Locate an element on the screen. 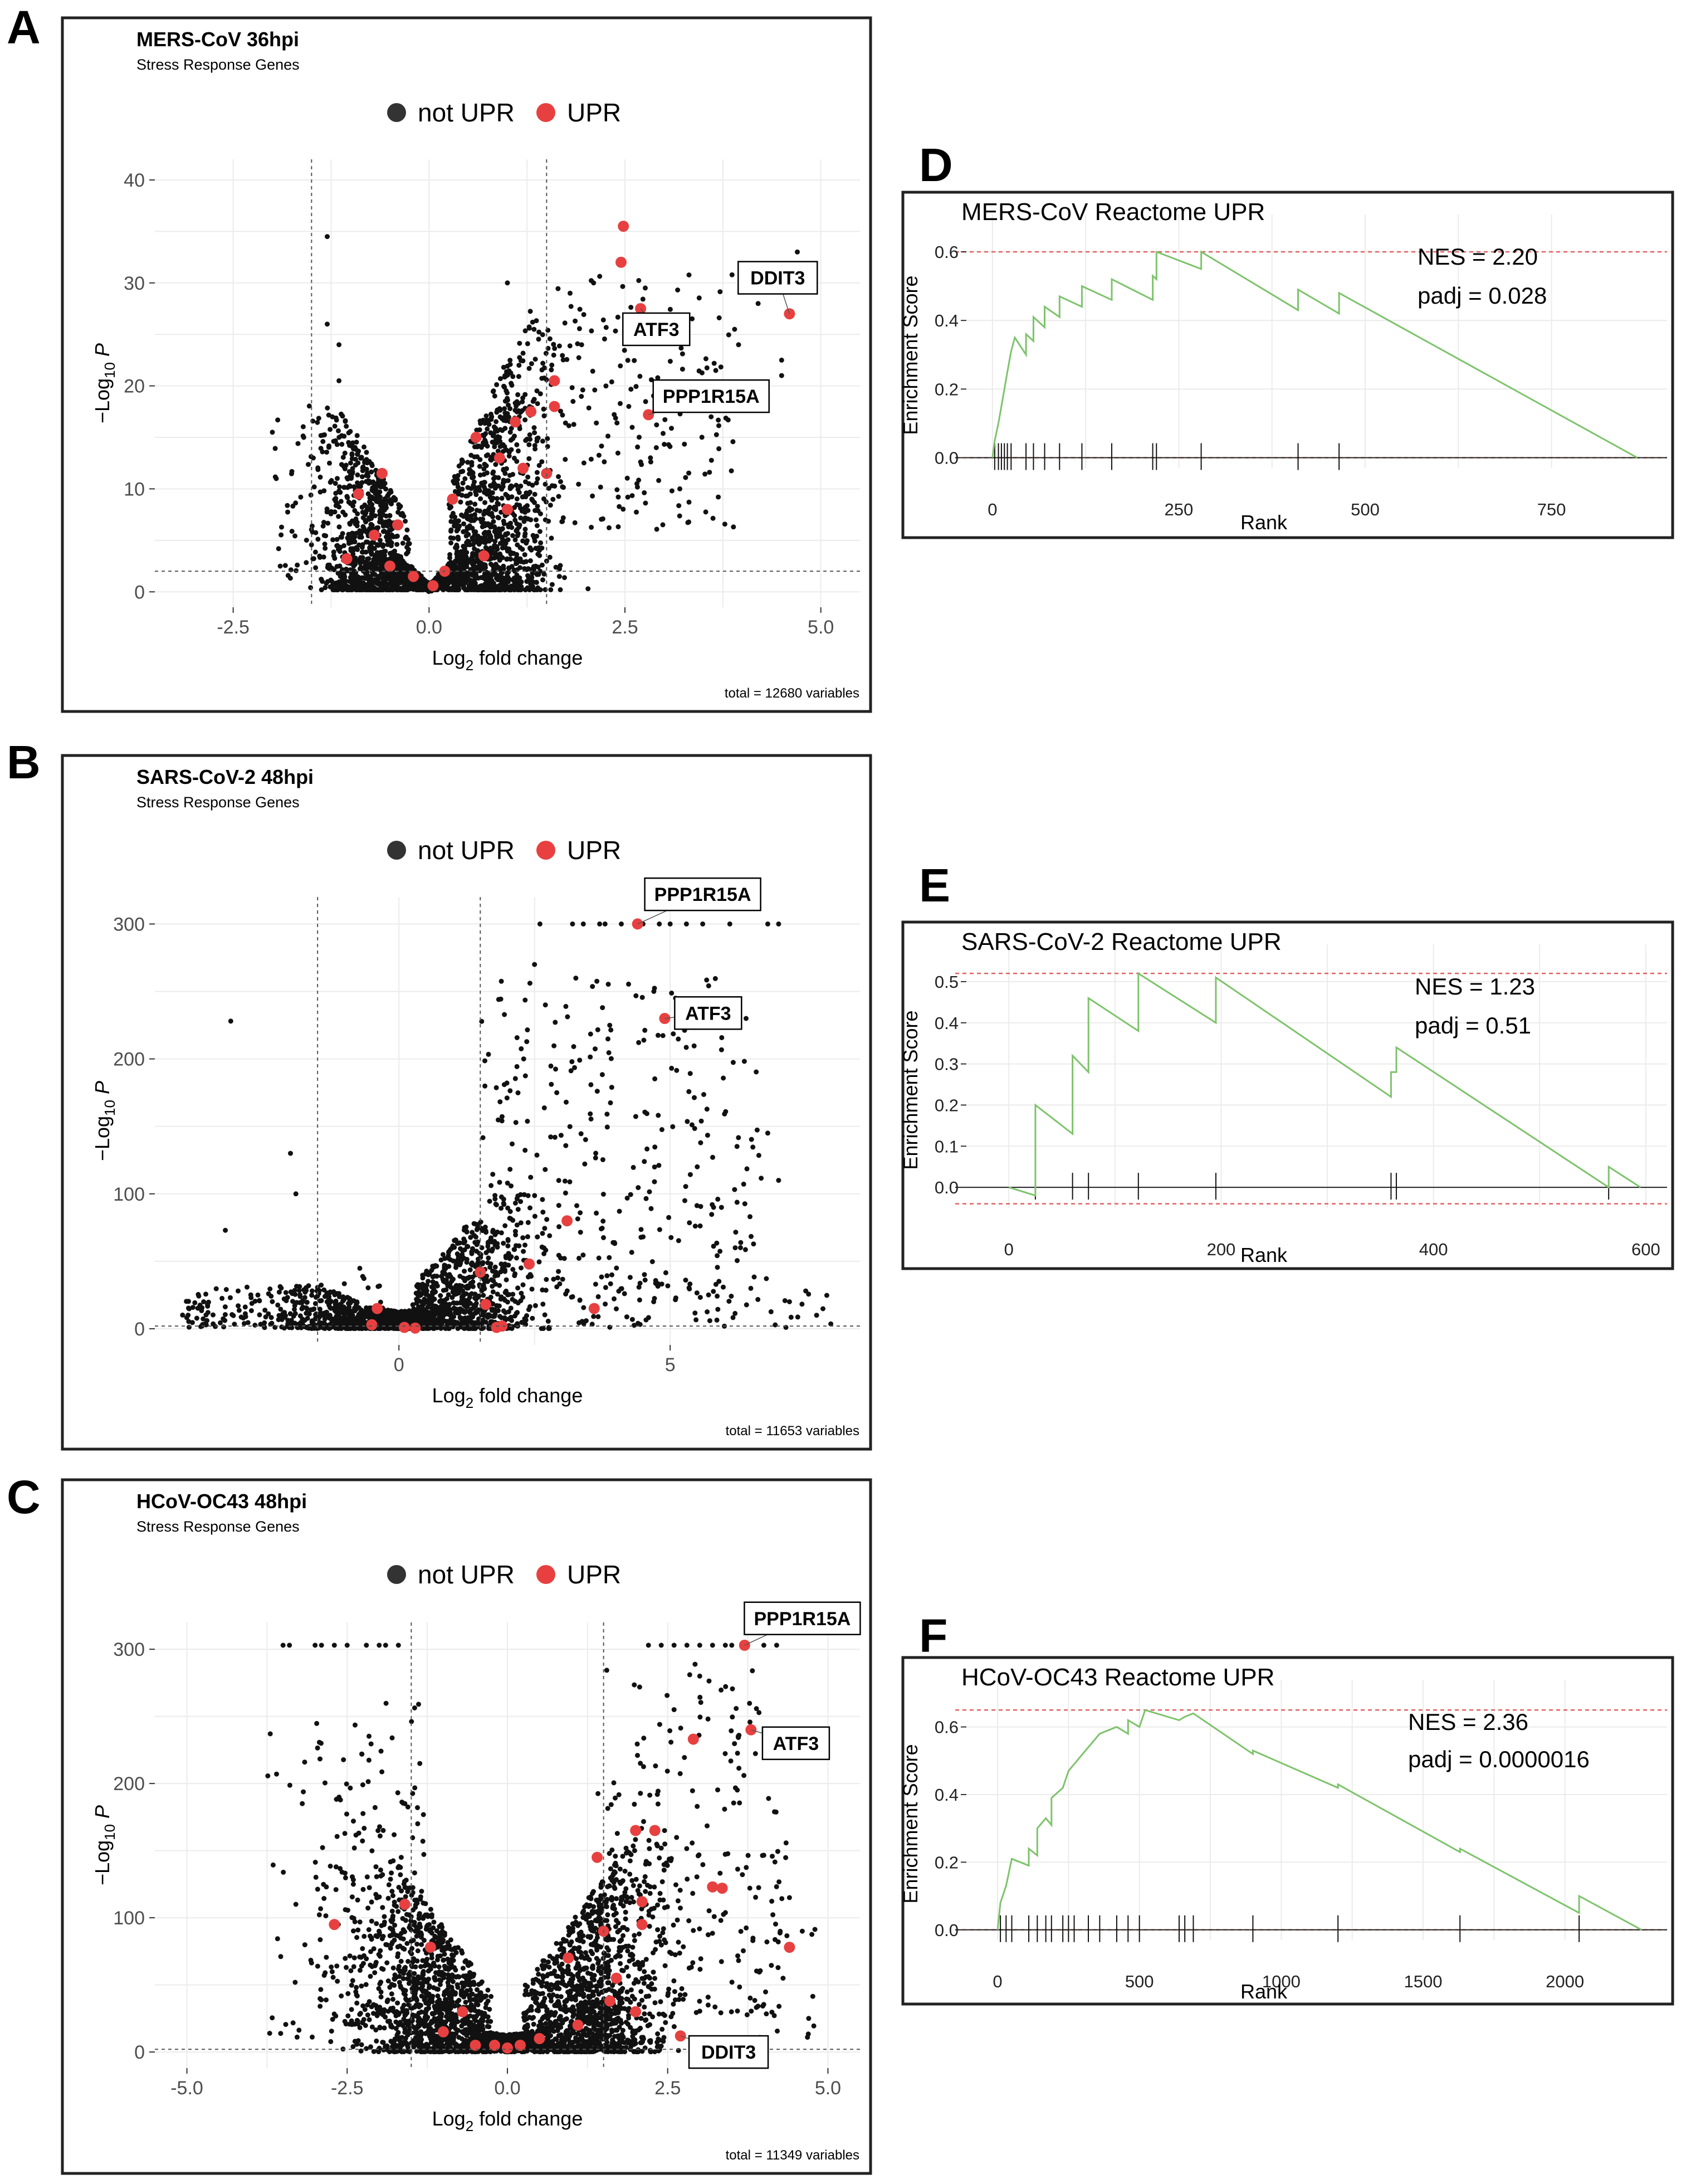 This screenshot has width=1686, height=2184. data-points is located at coordinates (535, 408).